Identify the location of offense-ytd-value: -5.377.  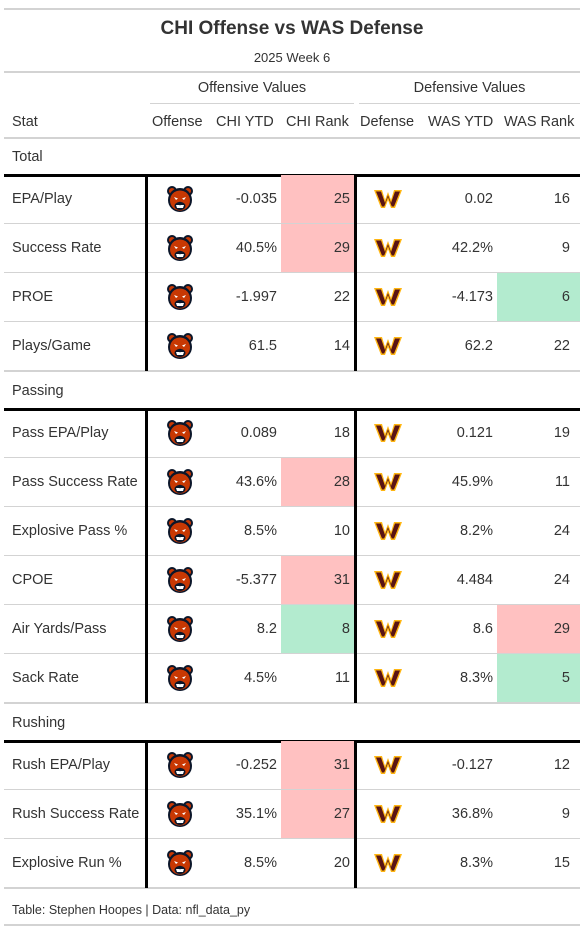
(256, 580).